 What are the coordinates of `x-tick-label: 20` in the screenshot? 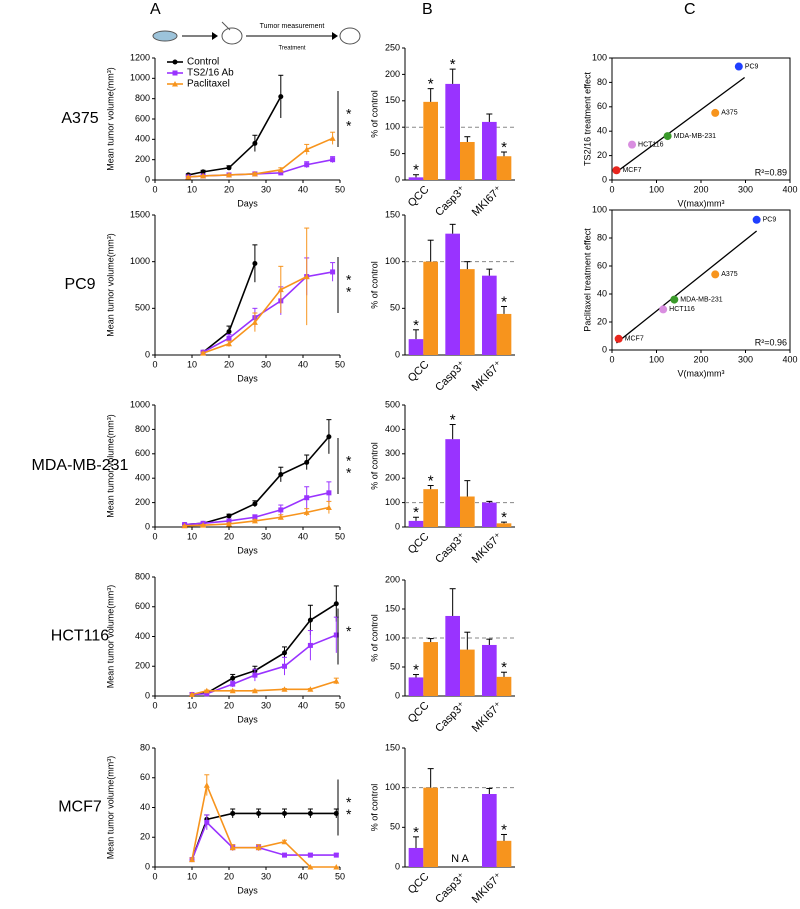 It's located at (229, 189).